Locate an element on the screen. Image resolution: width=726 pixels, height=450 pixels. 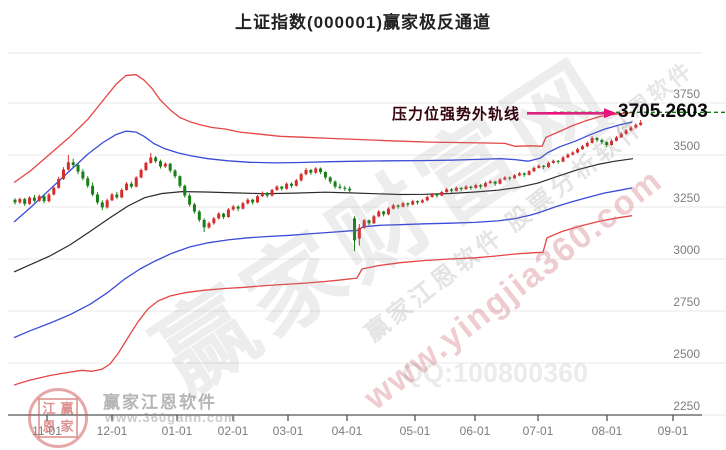
x-tick-label: 11-01 is located at coordinates (47, 431).